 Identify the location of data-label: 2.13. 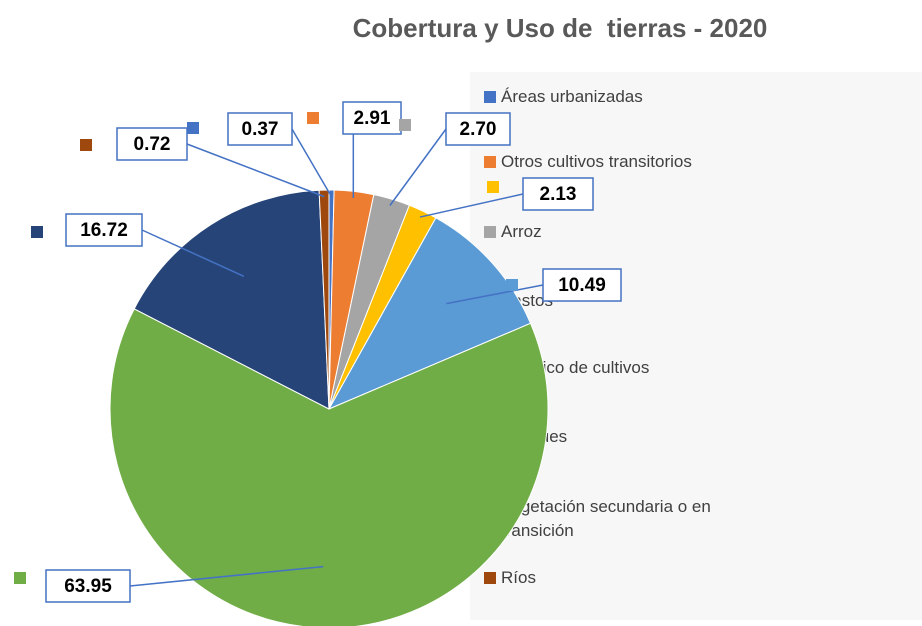
(558, 194).